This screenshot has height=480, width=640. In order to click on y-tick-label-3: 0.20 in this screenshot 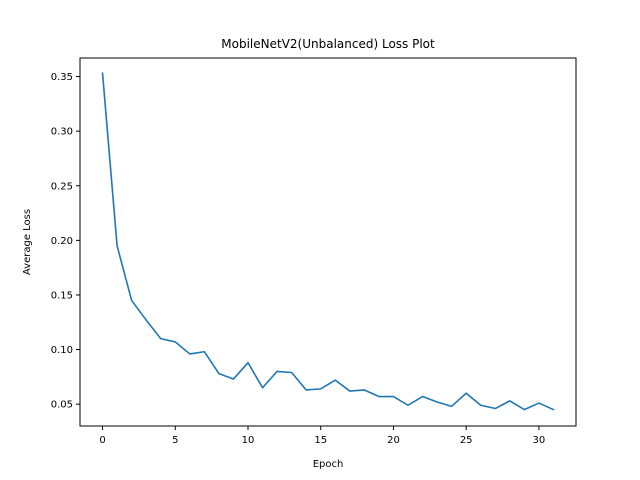, I will do `click(62, 241)`.